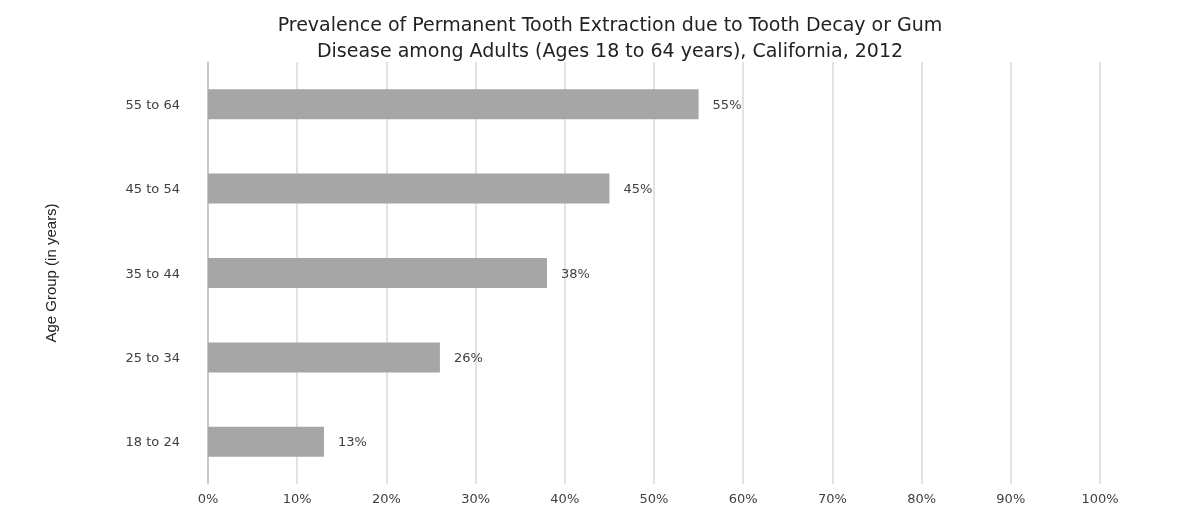  Describe the element at coordinates (297, 498) in the screenshot. I see `x-tick-label: 10%` at that location.